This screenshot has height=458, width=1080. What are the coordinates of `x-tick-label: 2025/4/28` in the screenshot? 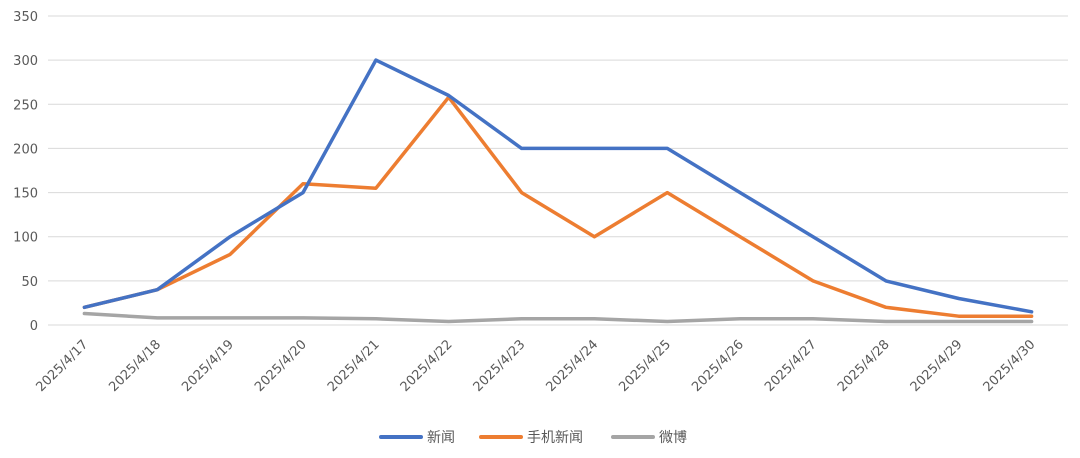 It's located at (864, 366).